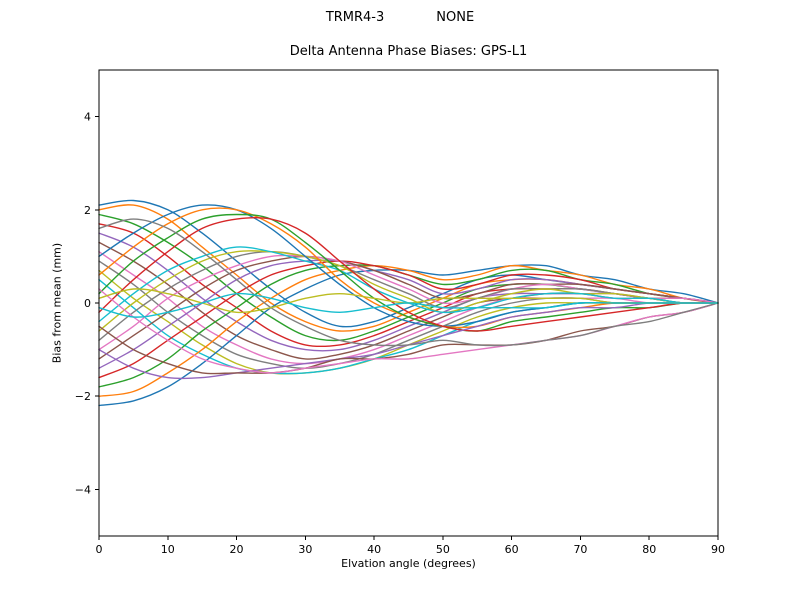 This screenshot has width=800, height=600. I want to click on x-tick-label: 0, so click(99, 549).